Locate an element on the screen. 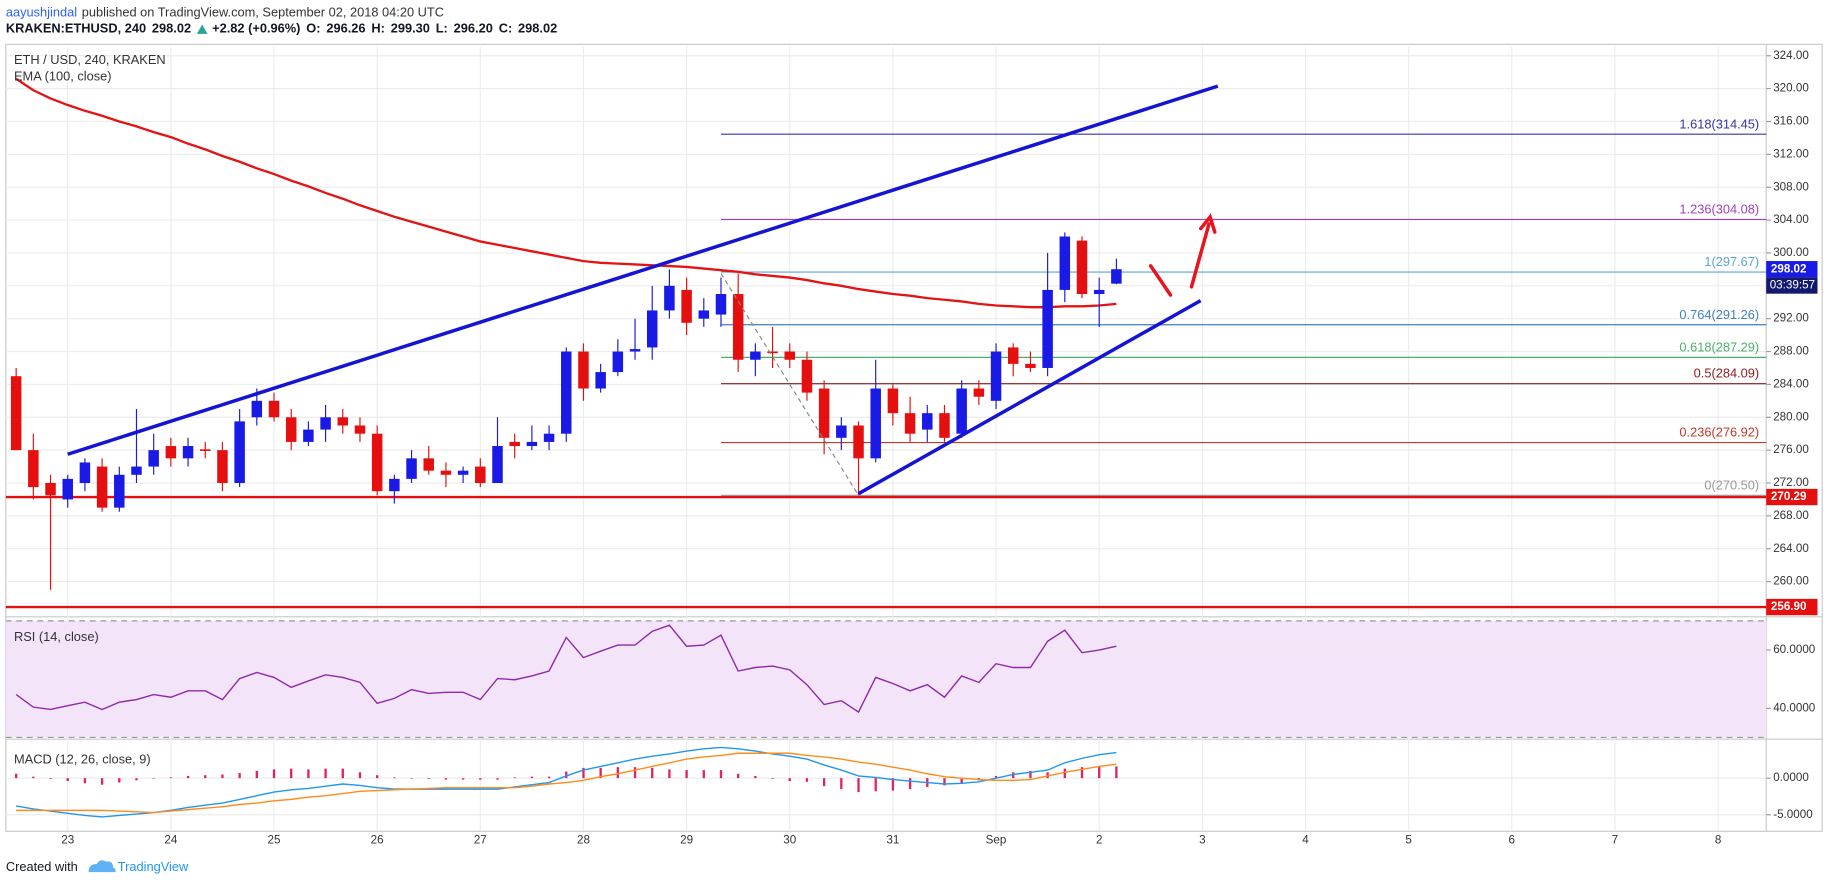 The height and width of the screenshot is (885, 1828). y-tick-label: 40.0000 is located at coordinates (1794, 707).